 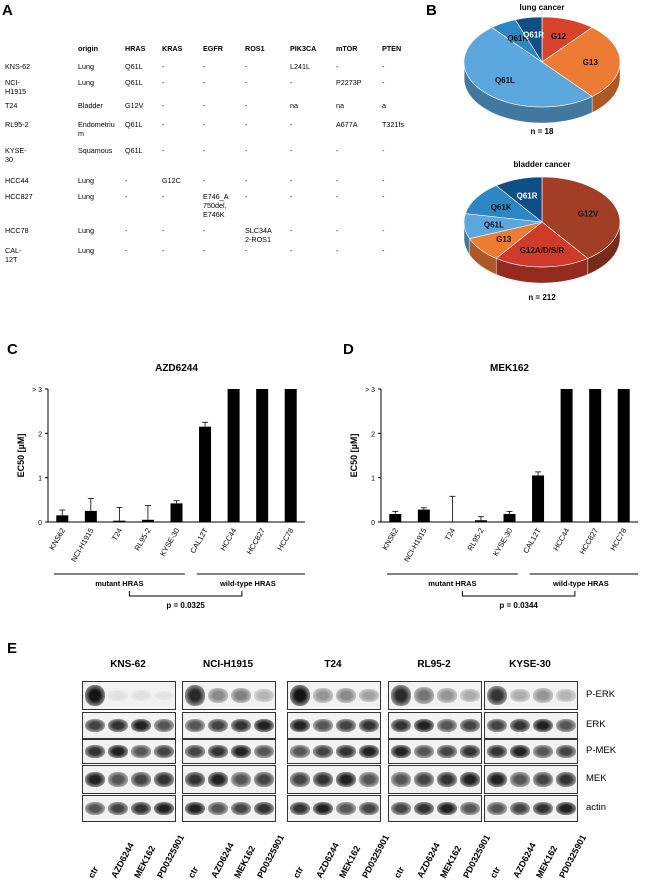 What do you see at coordinates (348, 349) in the screenshot?
I see `panel-letter-d: D` at bounding box center [348, 349].